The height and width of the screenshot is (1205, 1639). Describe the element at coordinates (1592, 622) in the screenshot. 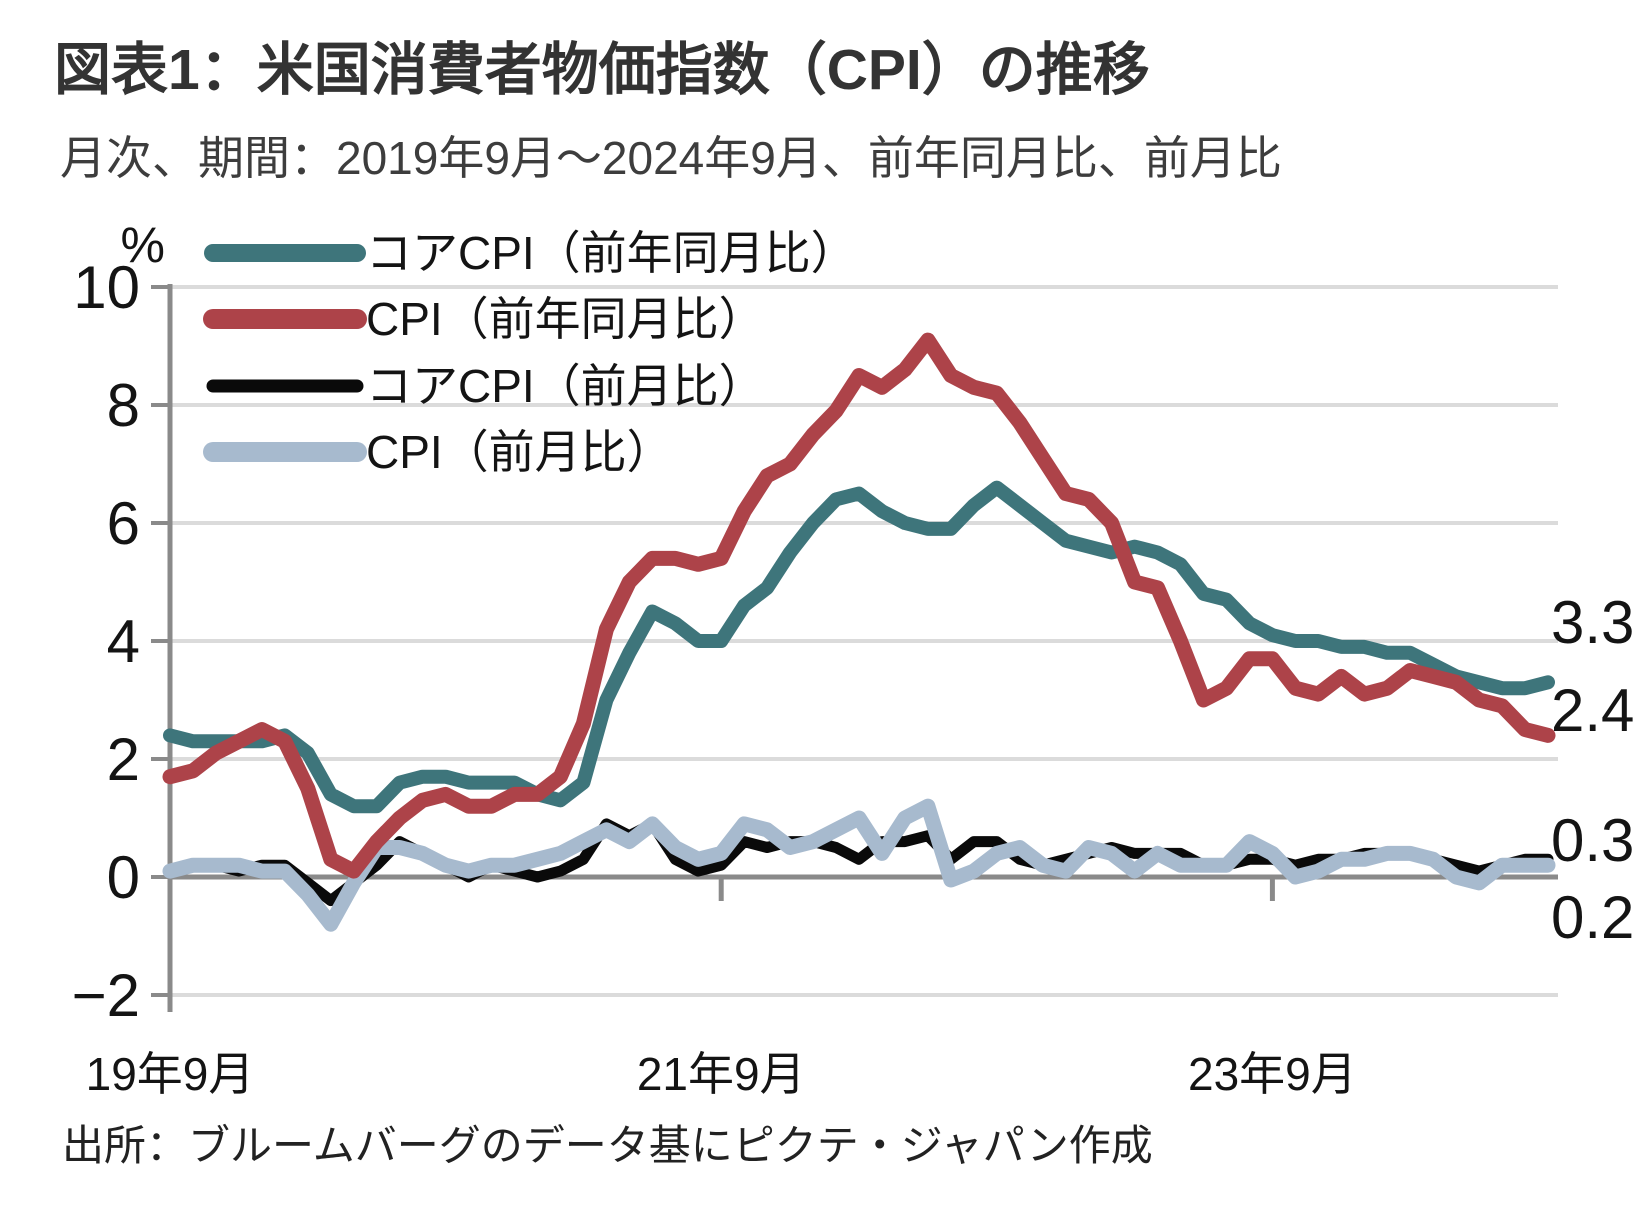

I see `end-value-label-core-cpi-yoy: 3.3` at that location.